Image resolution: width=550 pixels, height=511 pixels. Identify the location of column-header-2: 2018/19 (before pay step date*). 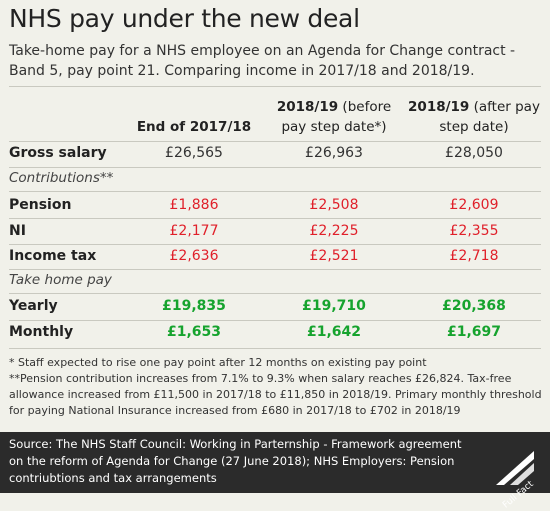
(334, 117).